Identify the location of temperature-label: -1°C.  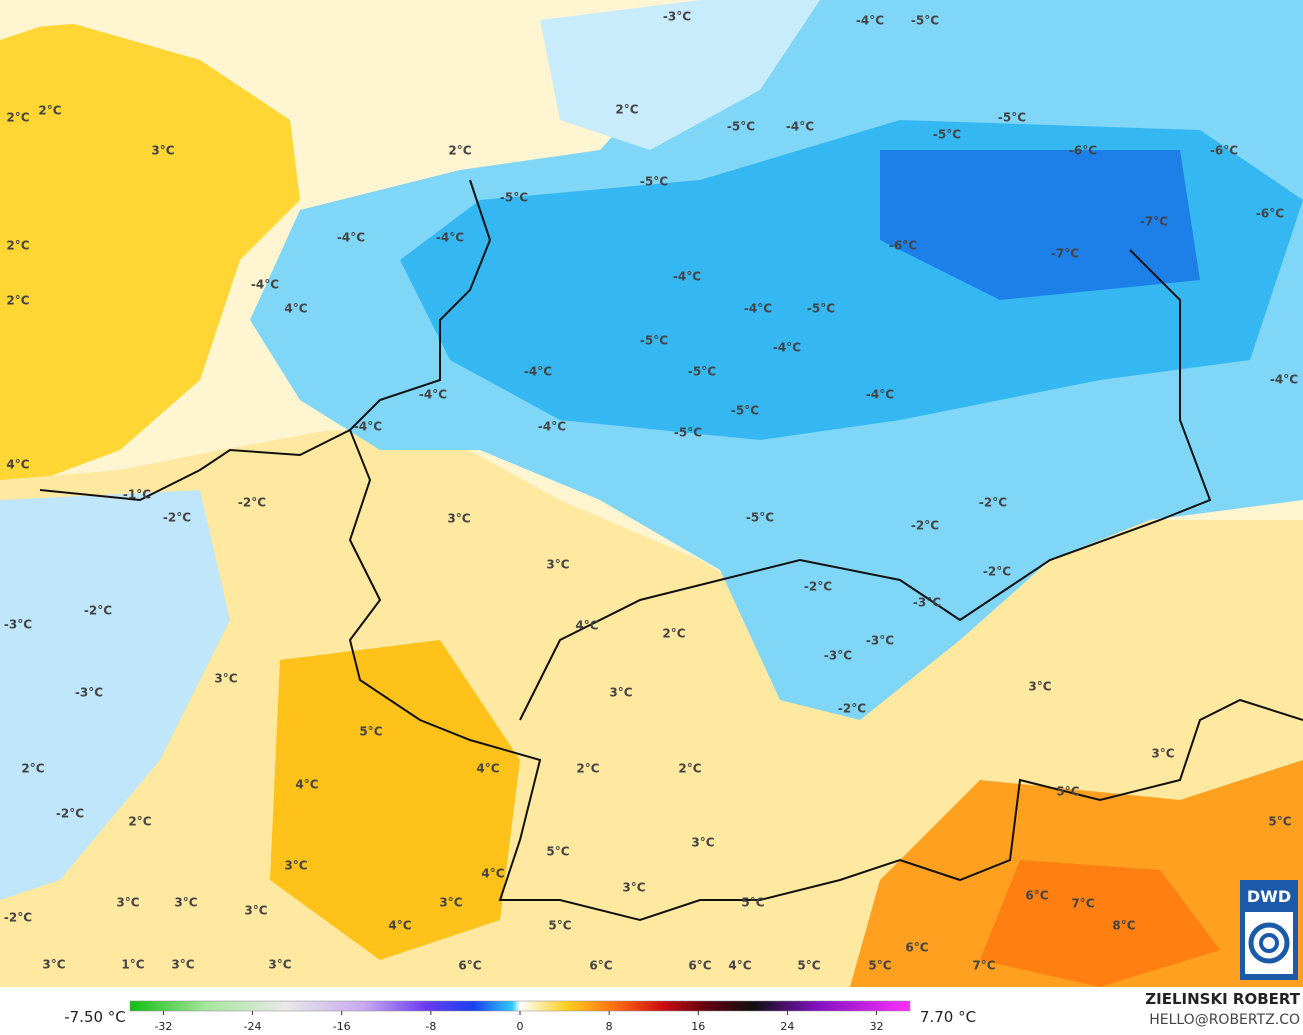
(137, 495).